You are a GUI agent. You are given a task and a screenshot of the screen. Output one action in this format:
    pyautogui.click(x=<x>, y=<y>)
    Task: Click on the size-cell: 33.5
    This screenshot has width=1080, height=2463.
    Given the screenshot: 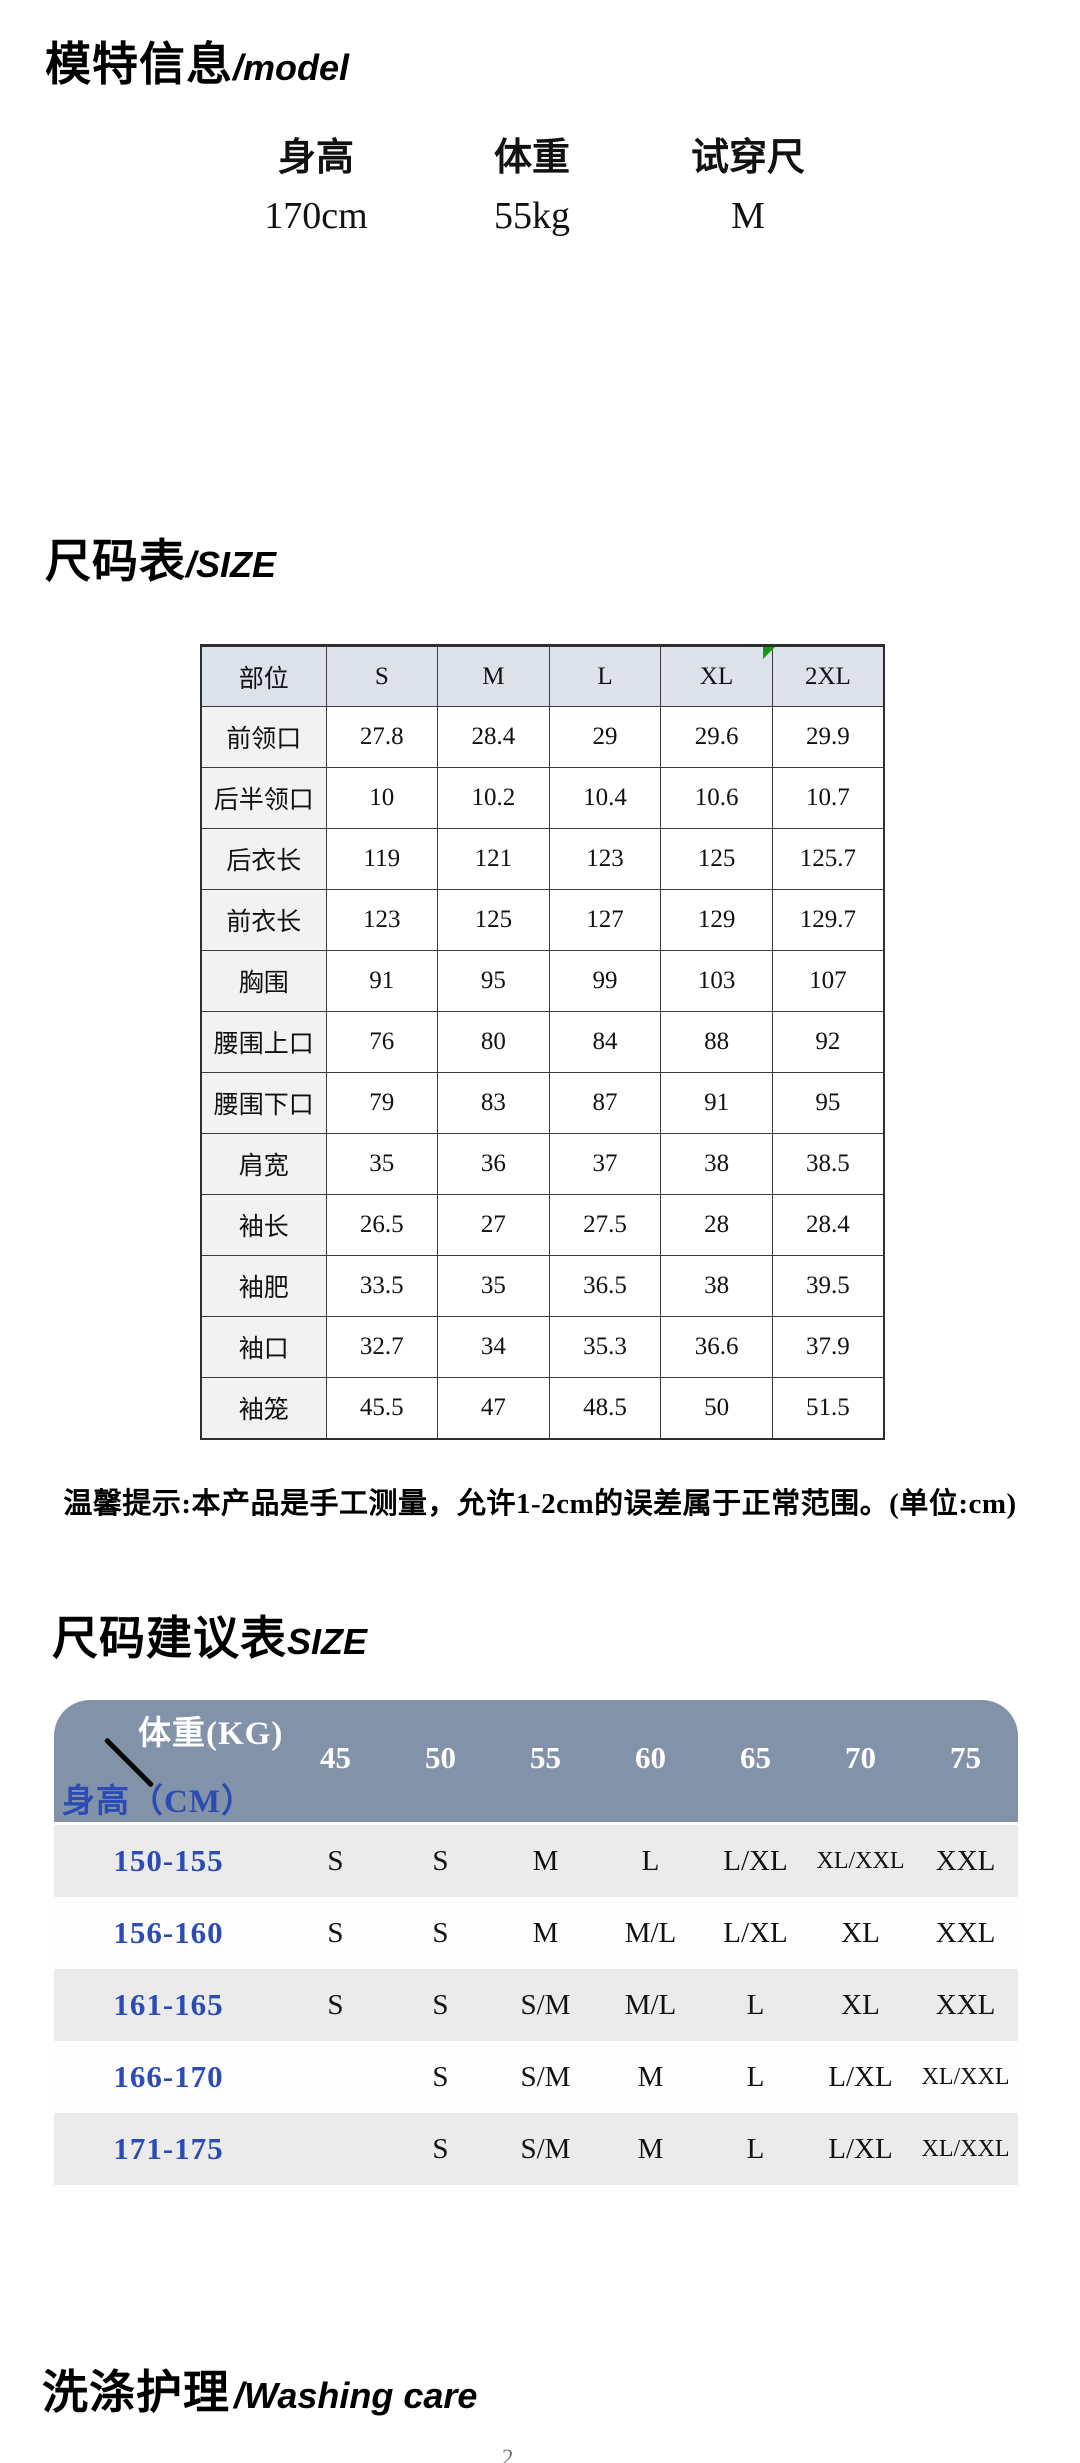 What is the action you would take?
    pyautogui.click(x=382, y=1286)
    